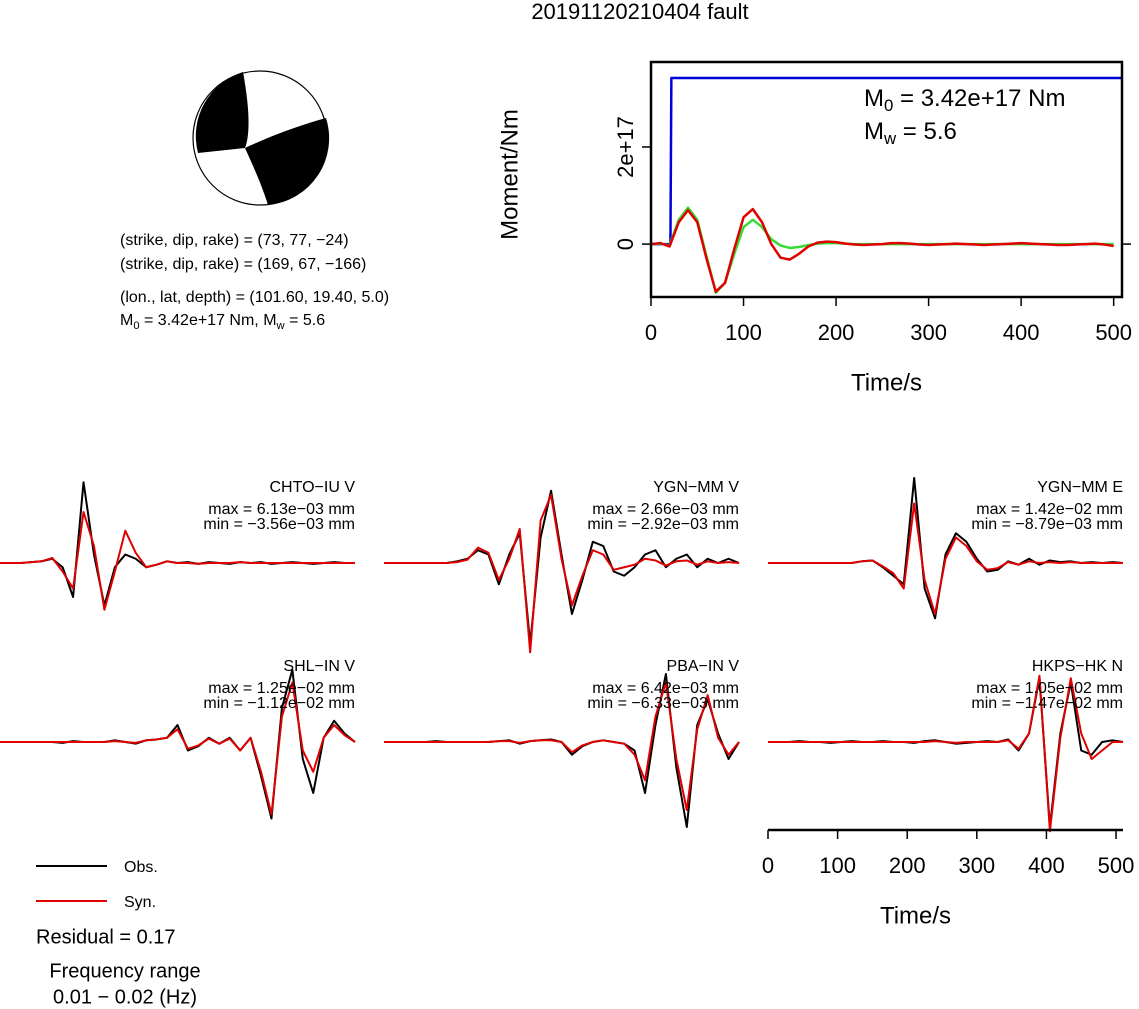 The width and height of the screenshot is (1139, 1009). What do you see at coordinates (696, 487) in the screenshot?
I see `station-label: YGN−MM V` at bounding box center [696, 487].